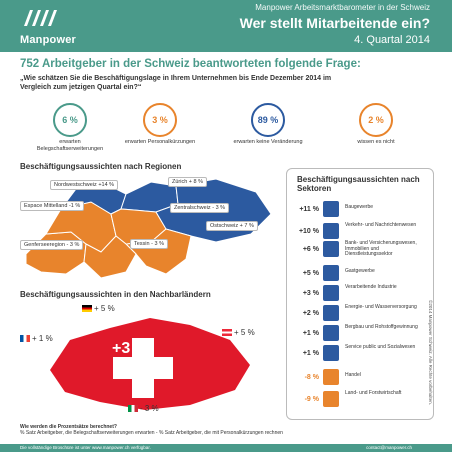  I want to click on sector-label: Handel, so click(353, 375).